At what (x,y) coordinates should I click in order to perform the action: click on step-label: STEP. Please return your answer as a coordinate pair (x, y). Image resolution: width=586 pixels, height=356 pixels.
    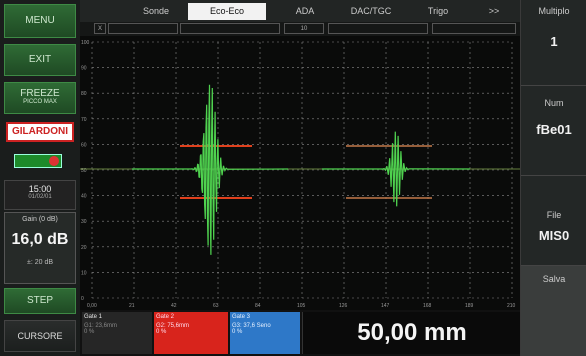
    Looking at the image, I should click on (40, 300).